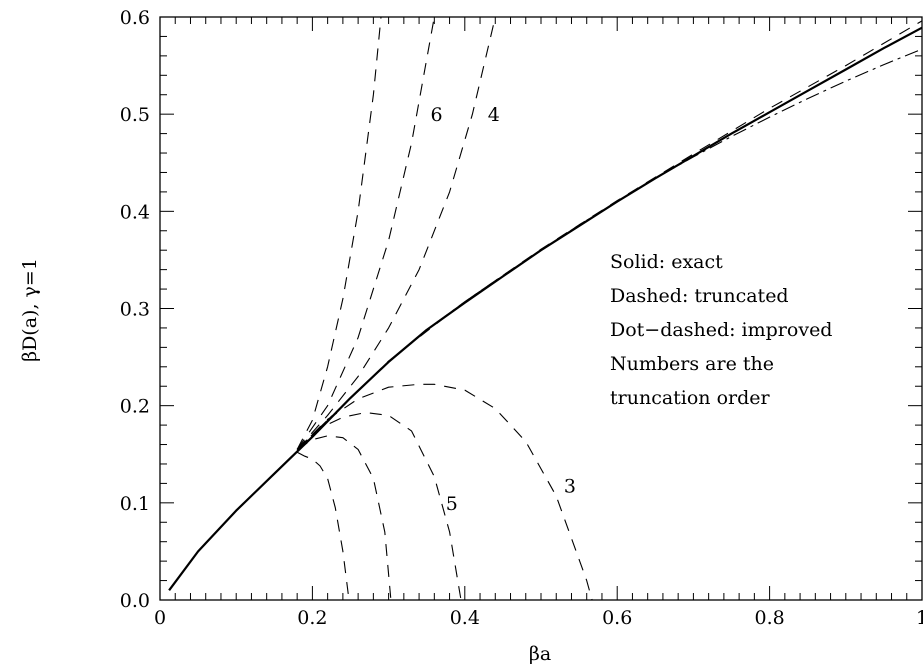 This screenshot has height=666, width=923. Describe the element at coordinates (135, 18) in the screenshot. I see `y-tick-label: 0.6` at that location.